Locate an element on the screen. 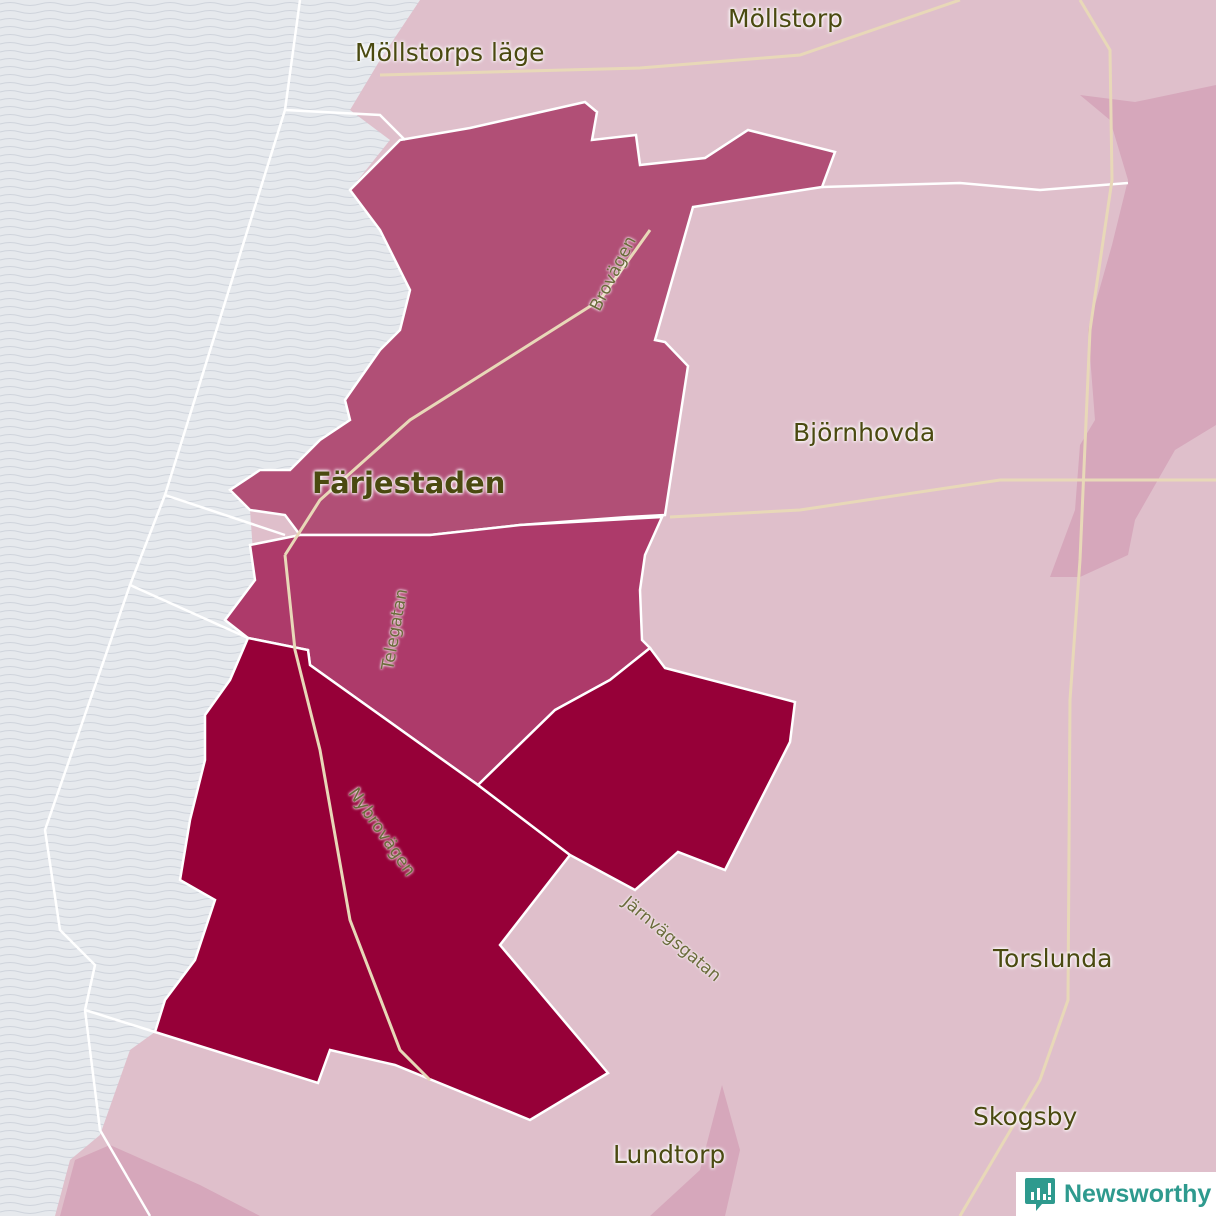 Image resolution: width=1216 pixels, height=1216 pixels. region-southwest-coast is located at coordinates (160, 1180).